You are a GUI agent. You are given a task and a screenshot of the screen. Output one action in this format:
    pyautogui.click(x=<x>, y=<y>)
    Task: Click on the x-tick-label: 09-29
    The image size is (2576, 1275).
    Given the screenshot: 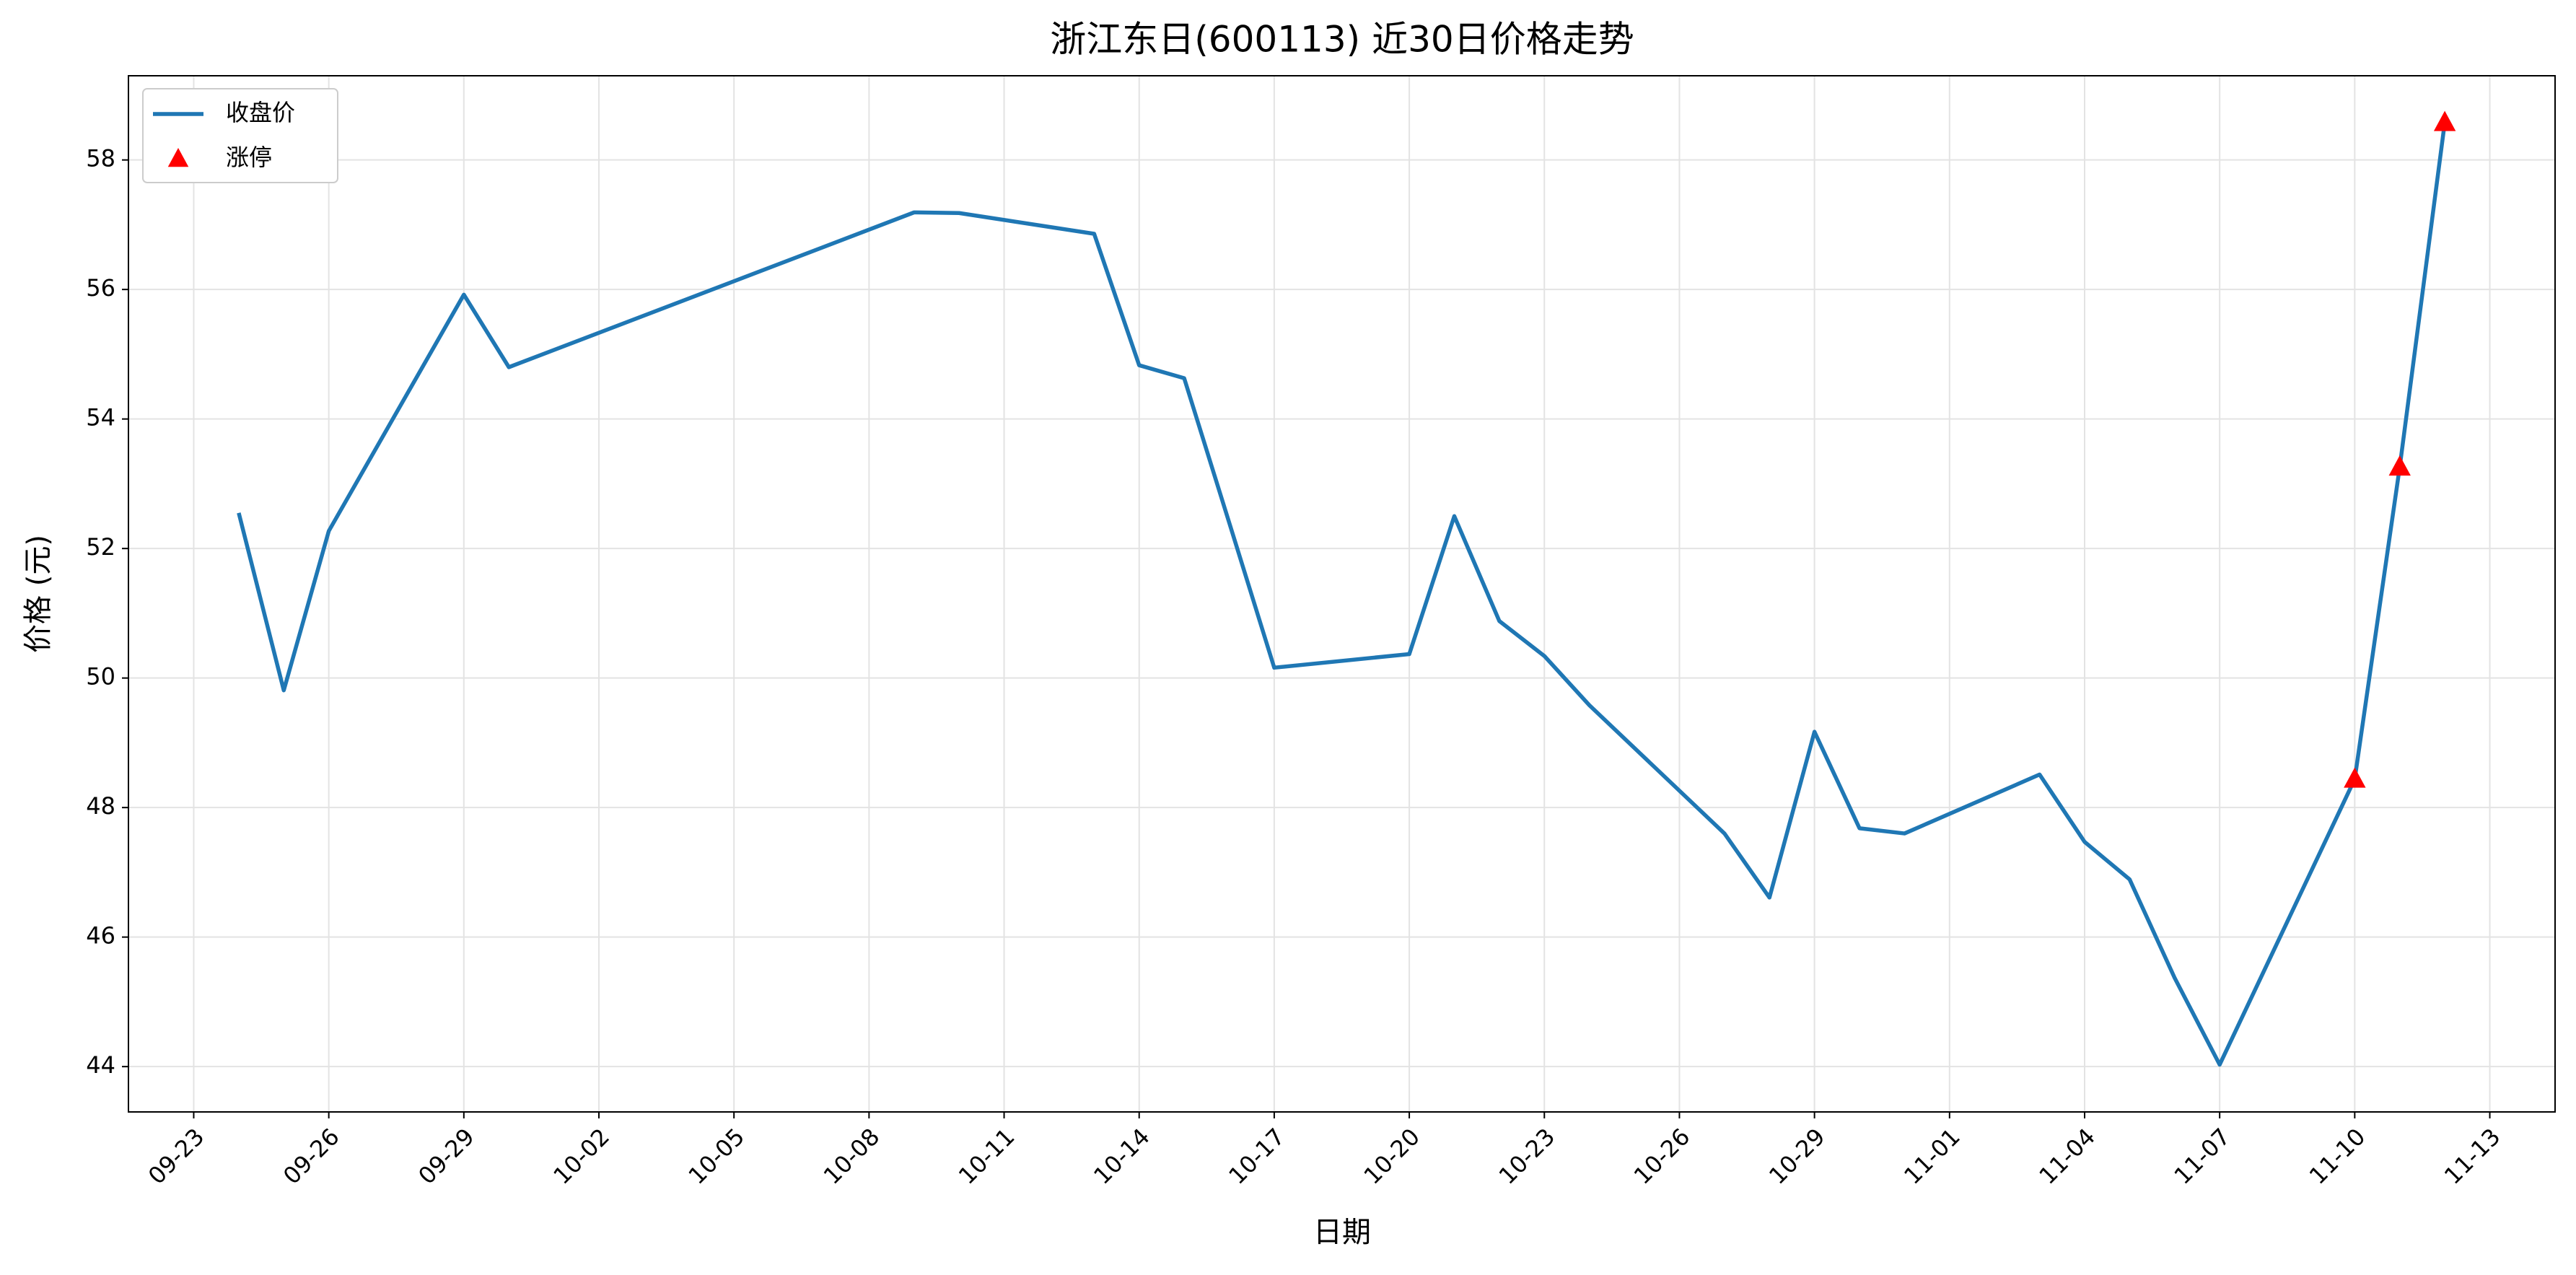 What is the action you would take?
    pyautogui.click(x=446, y=1157)
    